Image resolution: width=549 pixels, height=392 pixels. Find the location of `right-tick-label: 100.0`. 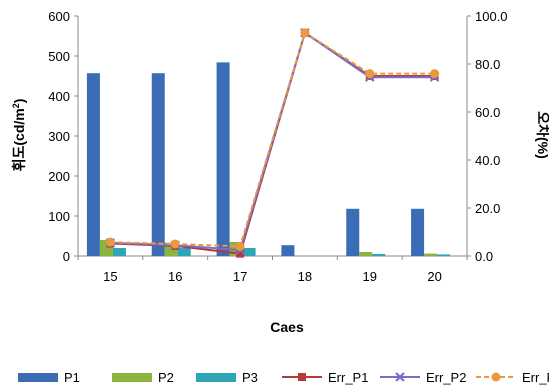

right-tick-label: 100.0 is located at coordinates (491, 16).